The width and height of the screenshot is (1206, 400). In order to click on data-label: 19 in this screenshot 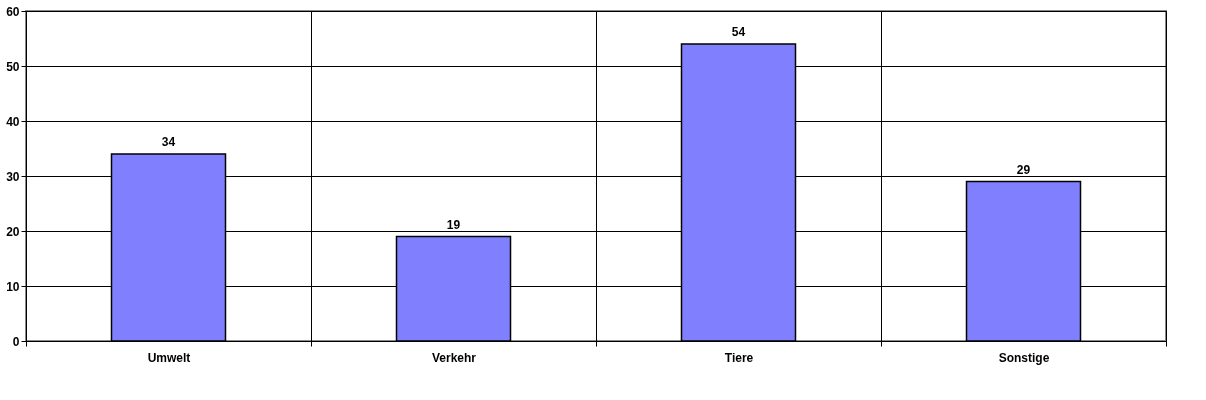, I will do `click(453, 224)`.